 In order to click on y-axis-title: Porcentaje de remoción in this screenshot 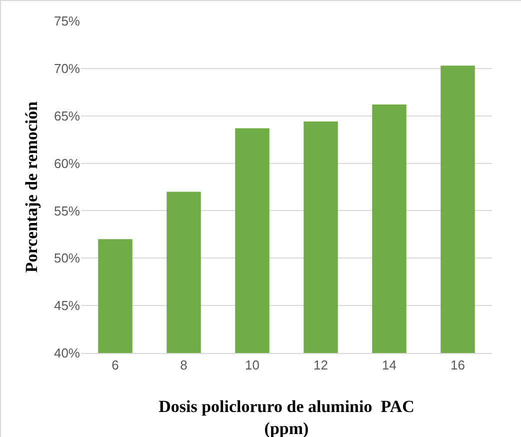, I will do `click(31, 186)`.